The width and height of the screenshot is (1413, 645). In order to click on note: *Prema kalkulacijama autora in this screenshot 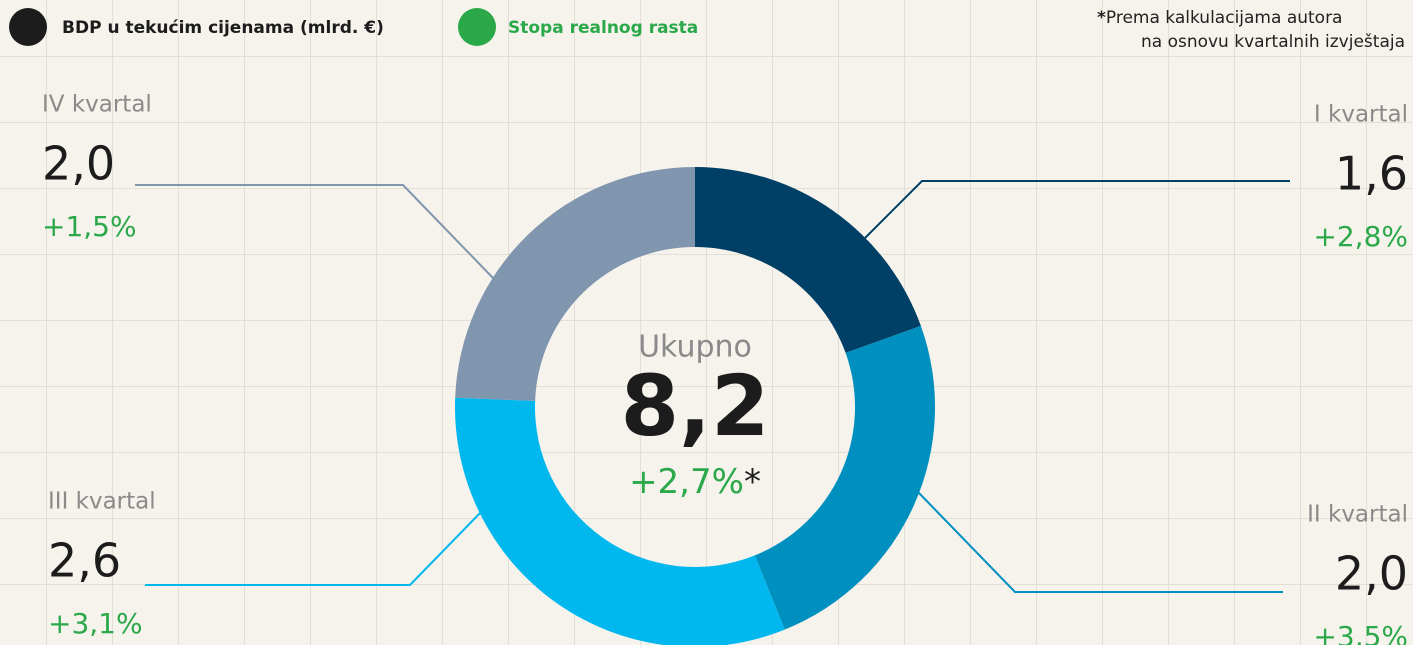, I will do `click(1219, 18)`.